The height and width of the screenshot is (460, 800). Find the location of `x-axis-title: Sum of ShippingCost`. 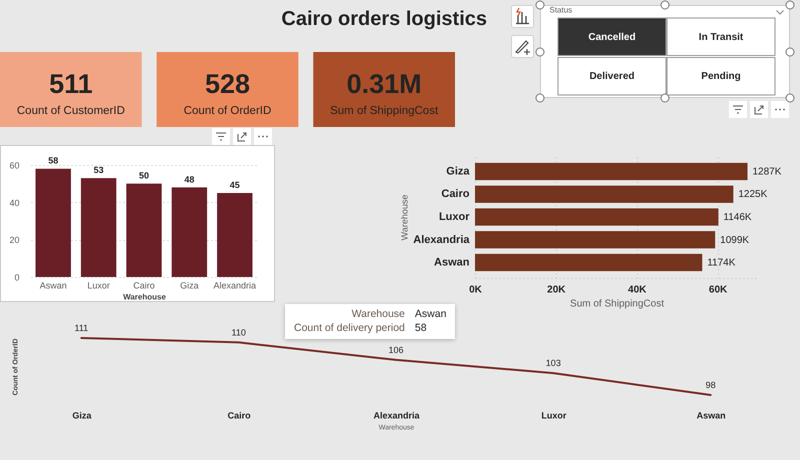

x-axis-title: Sum of ShippingCost is located at coordinates (617, 304).